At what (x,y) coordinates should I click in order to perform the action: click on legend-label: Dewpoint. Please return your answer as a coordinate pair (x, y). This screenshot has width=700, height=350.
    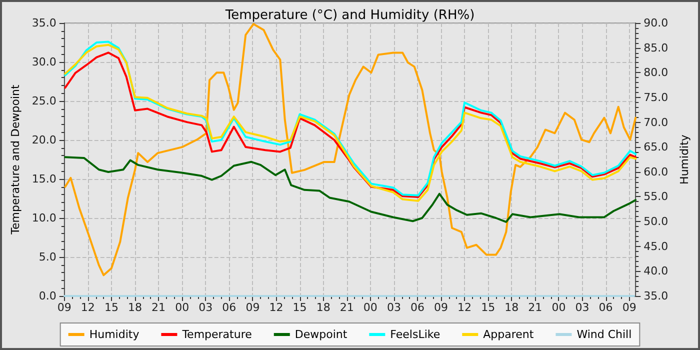
    Looking at the image, I should click on (321, 334).